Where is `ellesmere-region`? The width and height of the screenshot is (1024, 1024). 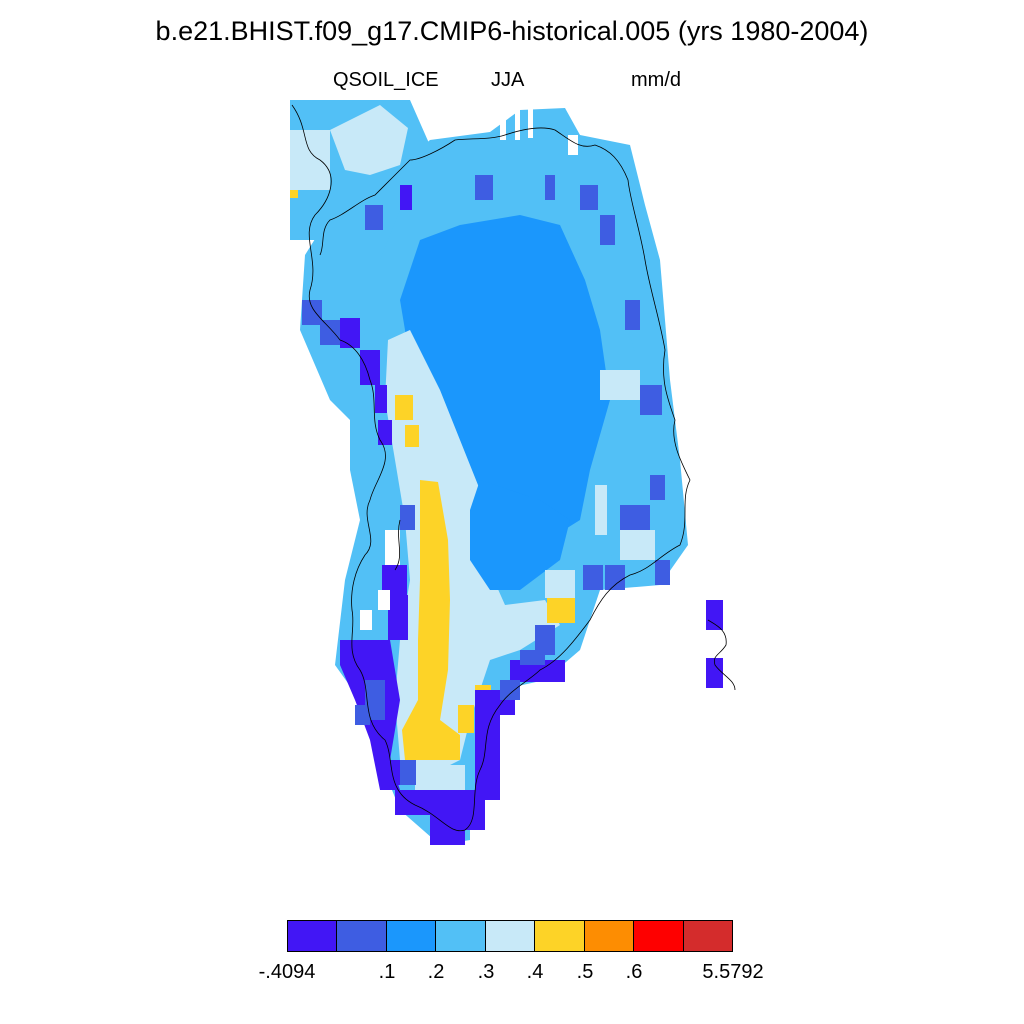
ellesmere-region is located at coordinates (361, 170).